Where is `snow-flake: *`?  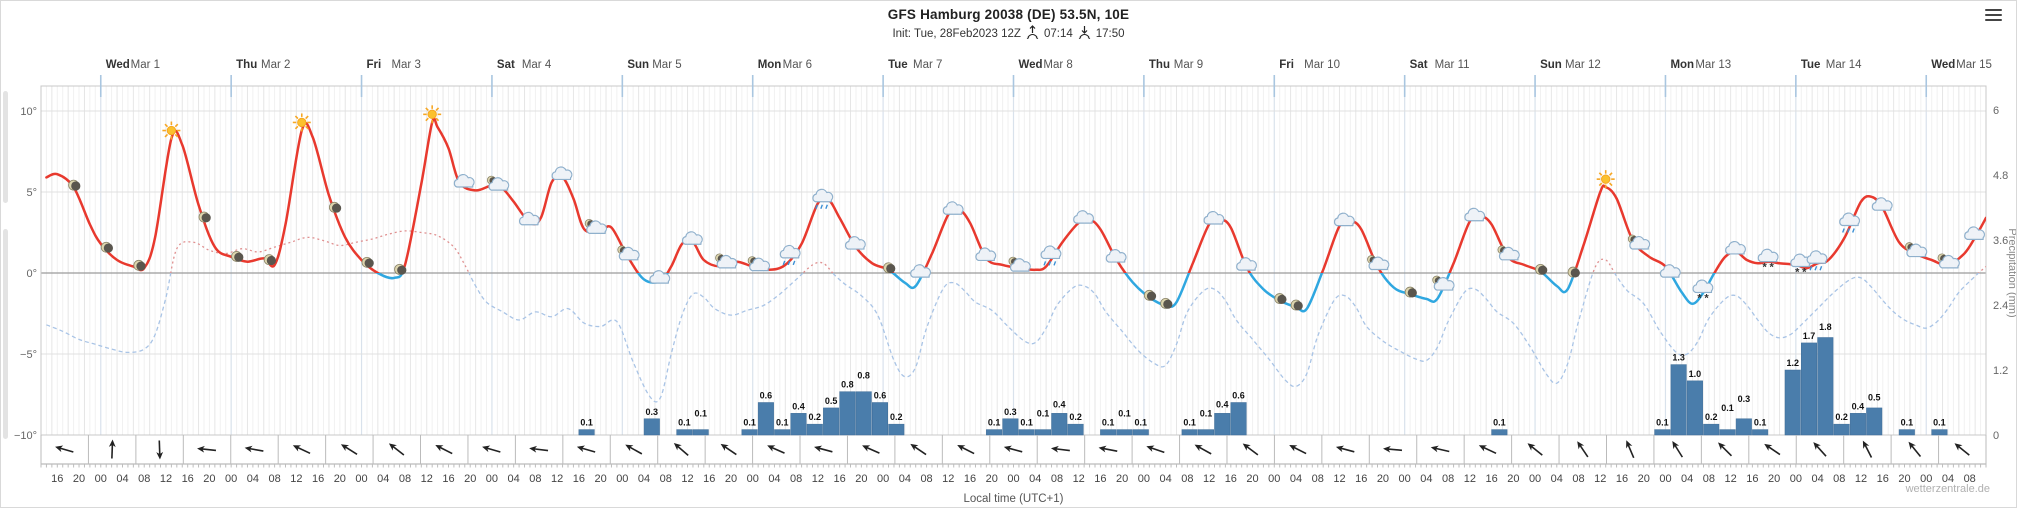
snow-flake: * is located at coordinates (1804, 273).